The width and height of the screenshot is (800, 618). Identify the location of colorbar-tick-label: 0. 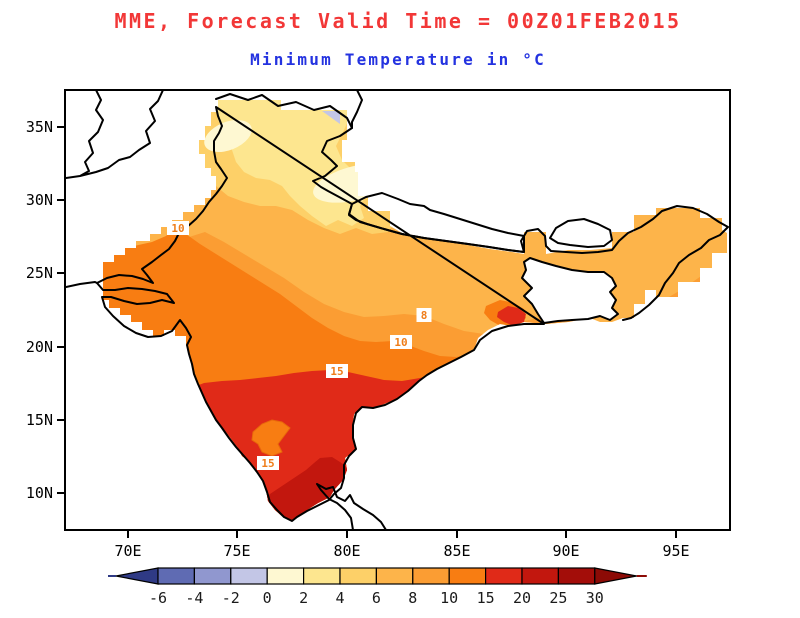
(267, 598).